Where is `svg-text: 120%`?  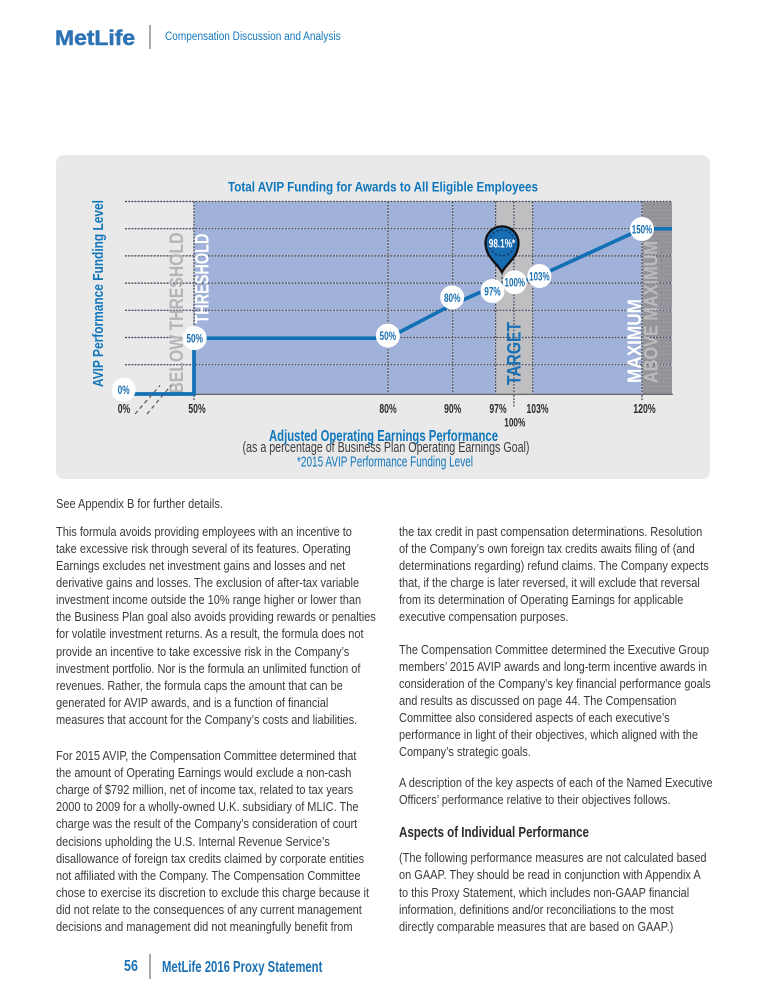
svg-text: 120% is located at coordinates (644, 409).